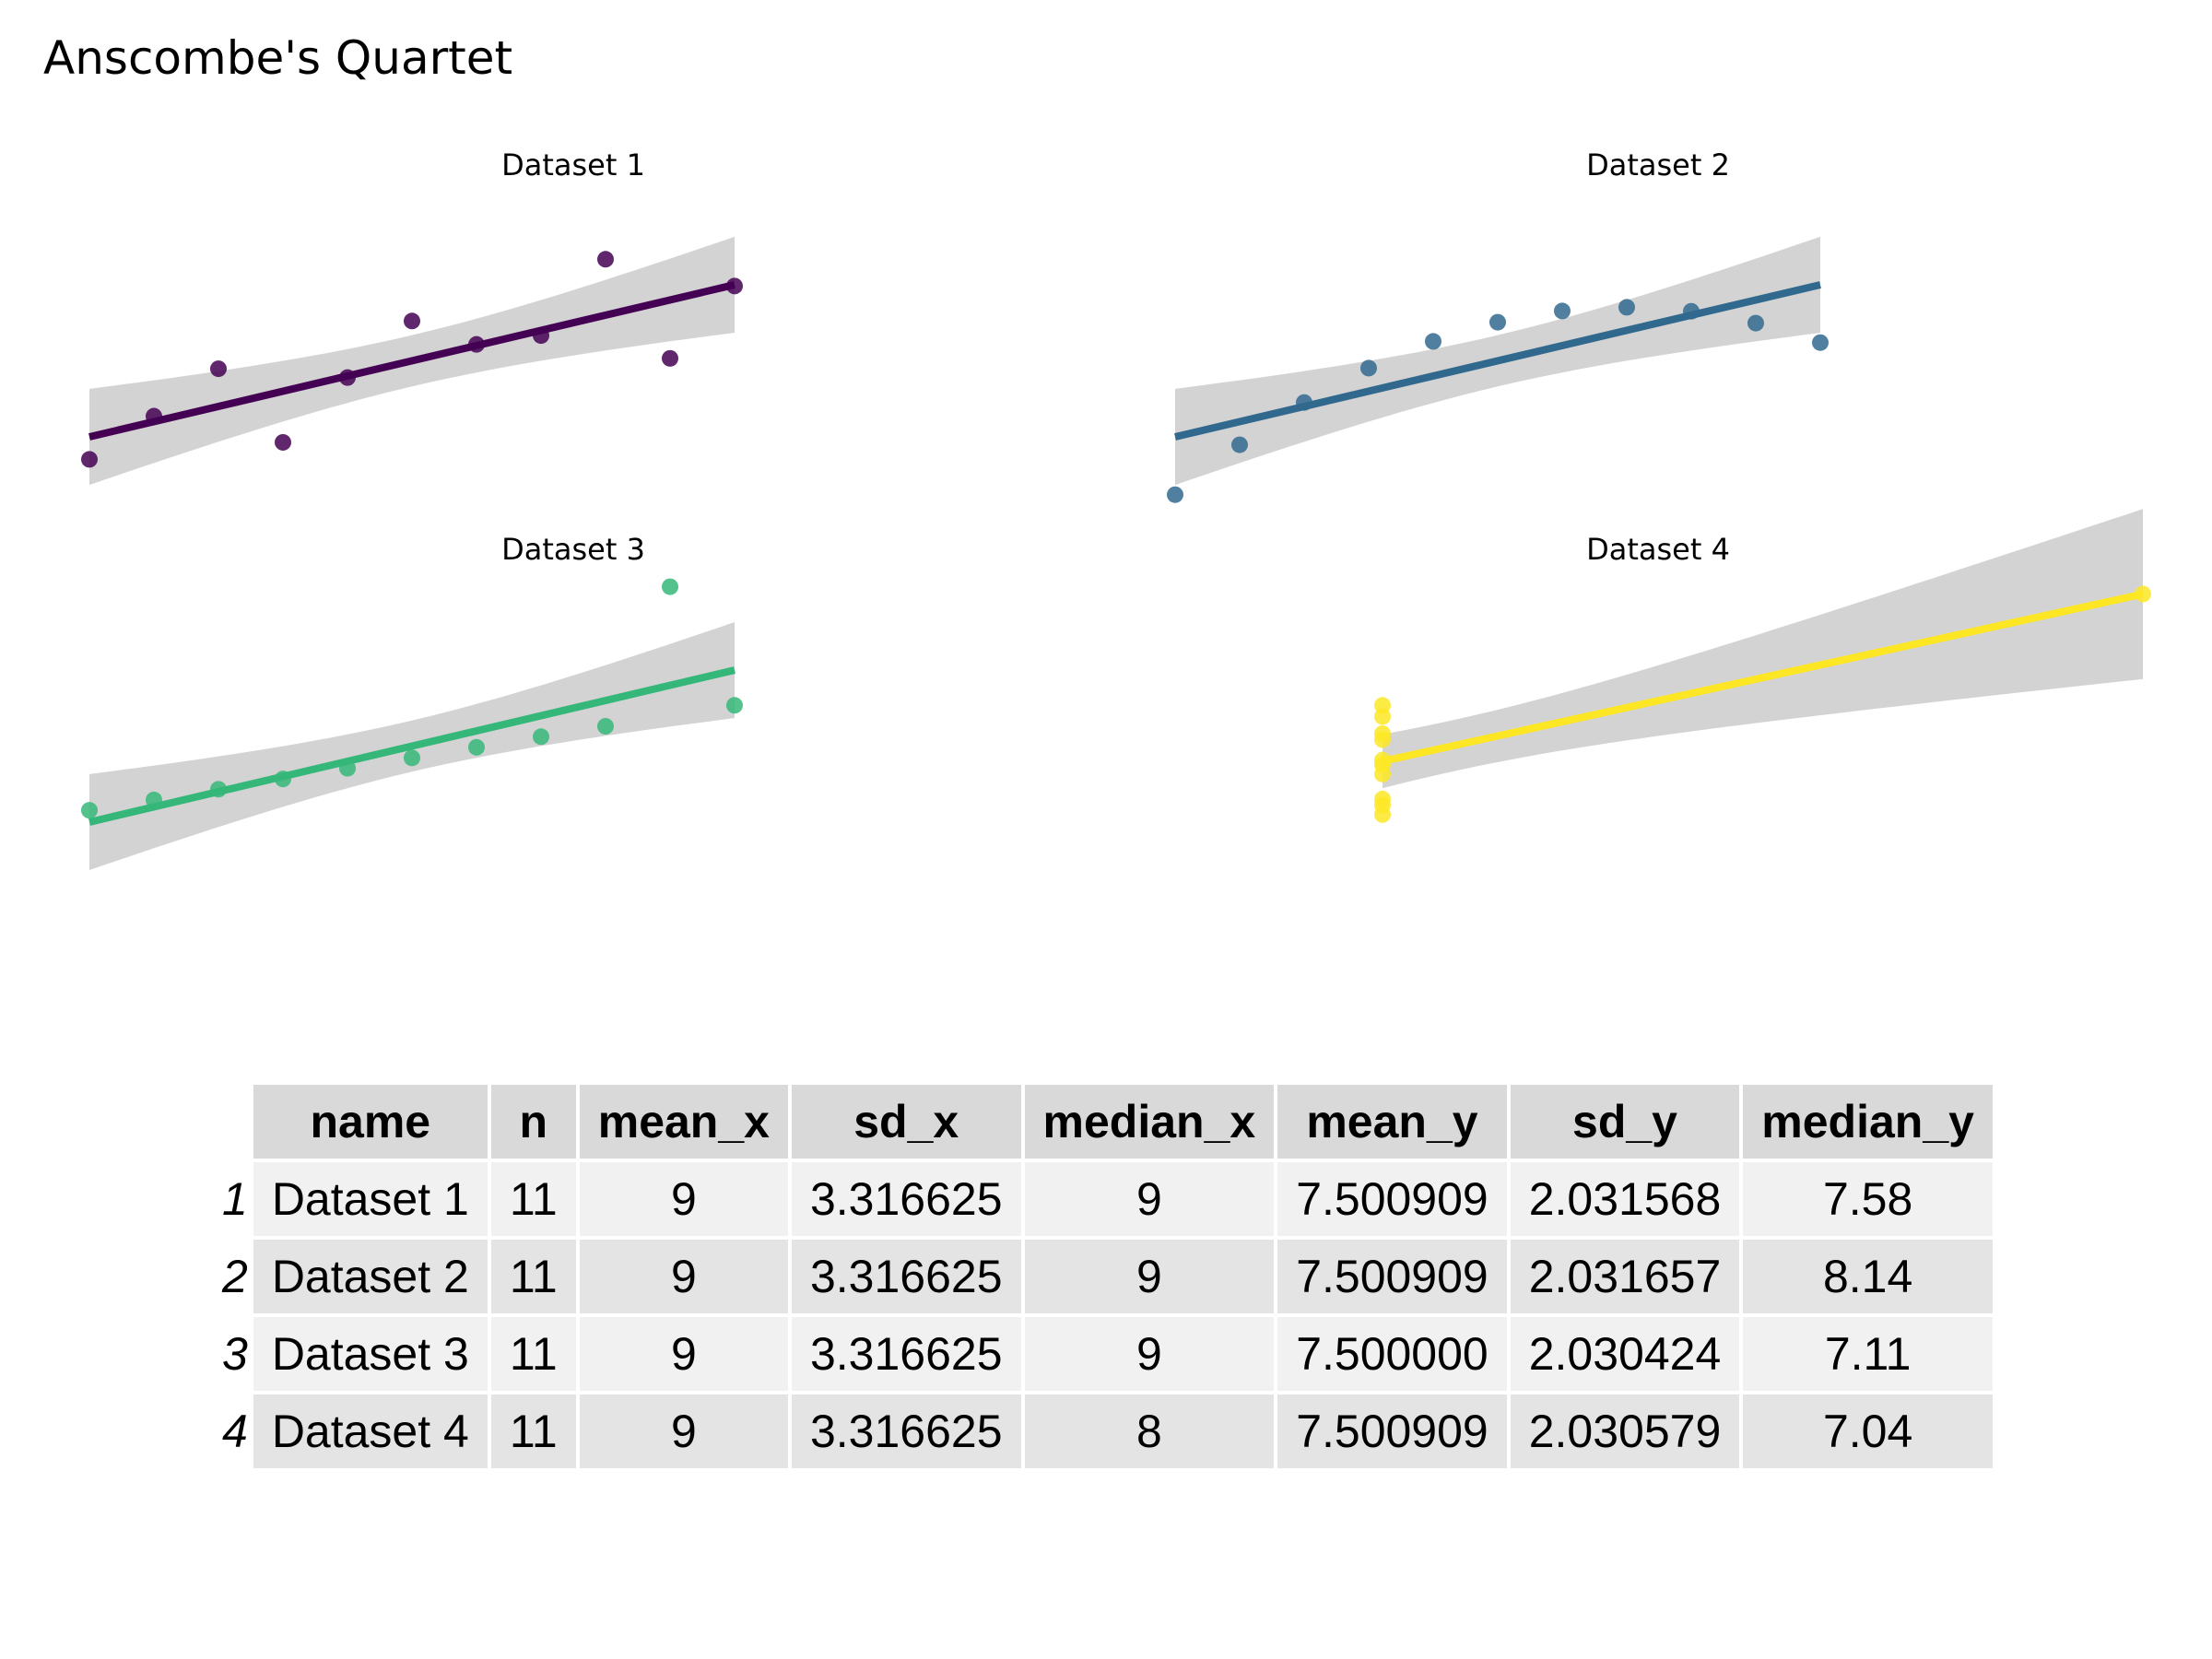  What do you see at coordinates (1625, 1122) in the screenshot?
I see `column-header-sd_y: sd_y` at bounding box center [1625, 1122].